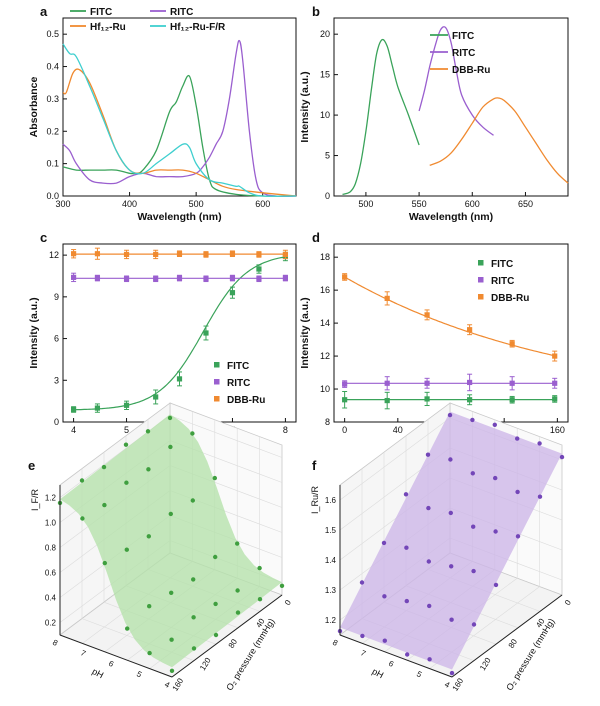  I want to click on x-tick-label-c: 5, so click(126, 430).